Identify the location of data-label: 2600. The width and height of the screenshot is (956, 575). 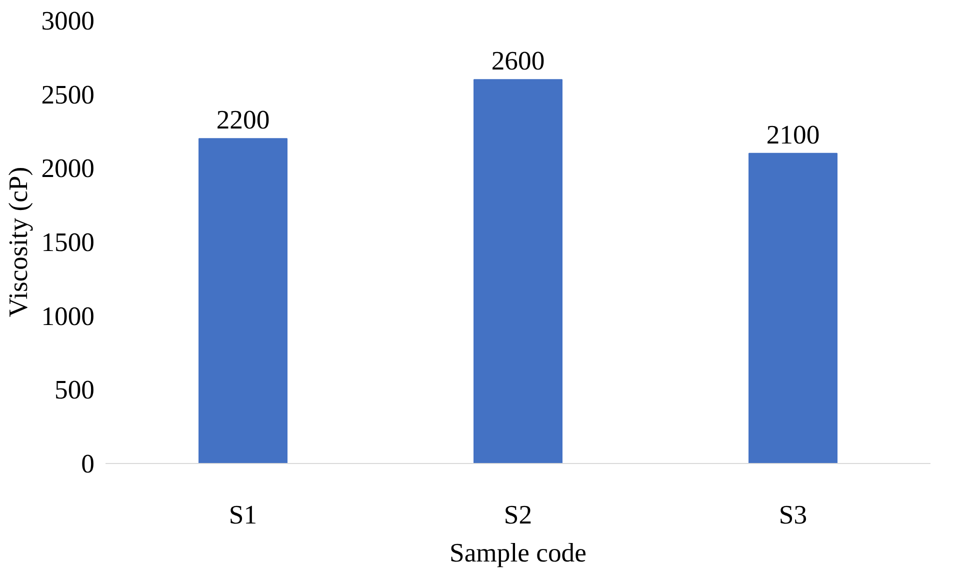
(518, 61).